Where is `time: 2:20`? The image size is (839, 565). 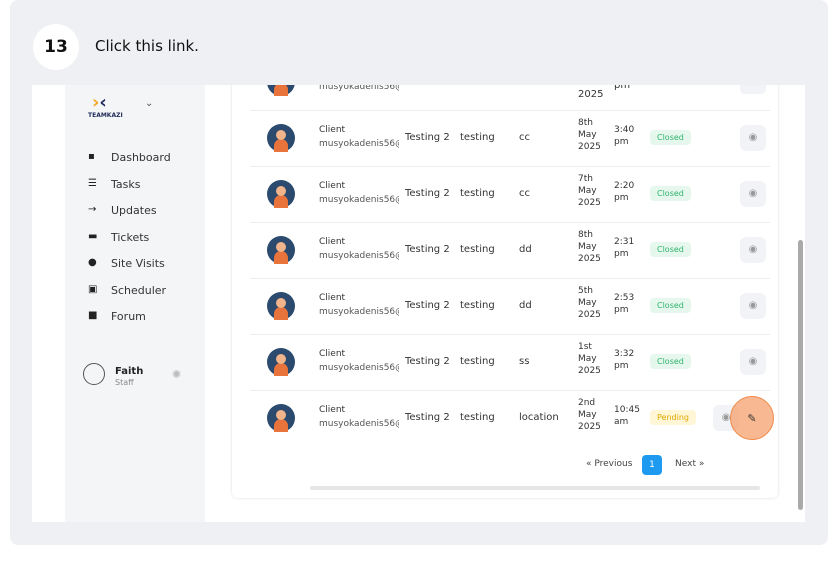 time: 2:20 is located at coordinates (624, 186).